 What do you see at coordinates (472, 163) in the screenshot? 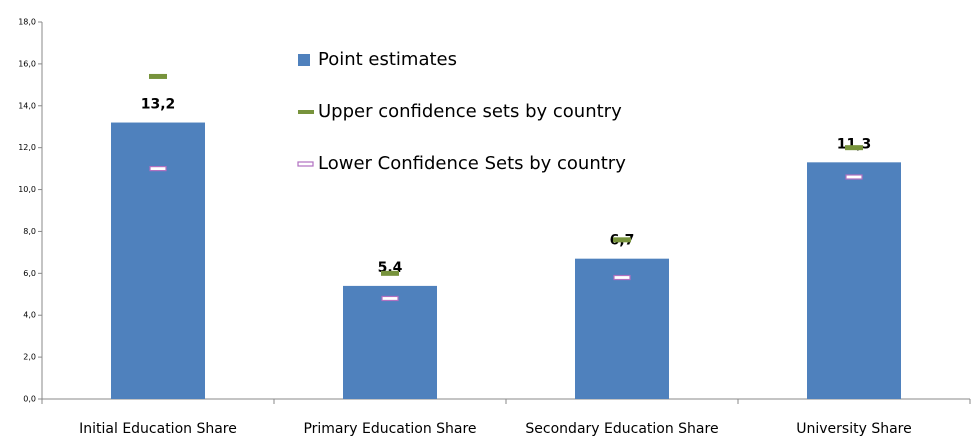
I see `legend-label: Lower Confidence Sets by country` at bounding box center [472, 163].